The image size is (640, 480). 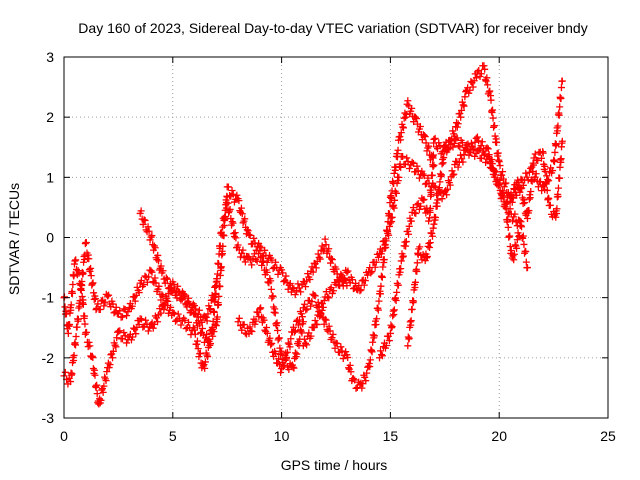 What do you see at coordinates (48, 298) in the screenshot?
I see `y-tick-label: -1` at bounding box center [48, 298].